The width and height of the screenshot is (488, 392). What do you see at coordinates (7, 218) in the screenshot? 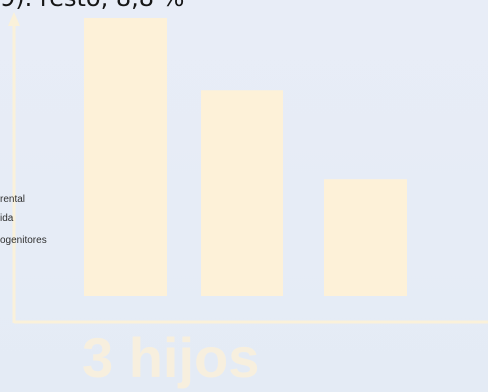
I see `legend-item-ida: ida` at bounding box center [7, 218].